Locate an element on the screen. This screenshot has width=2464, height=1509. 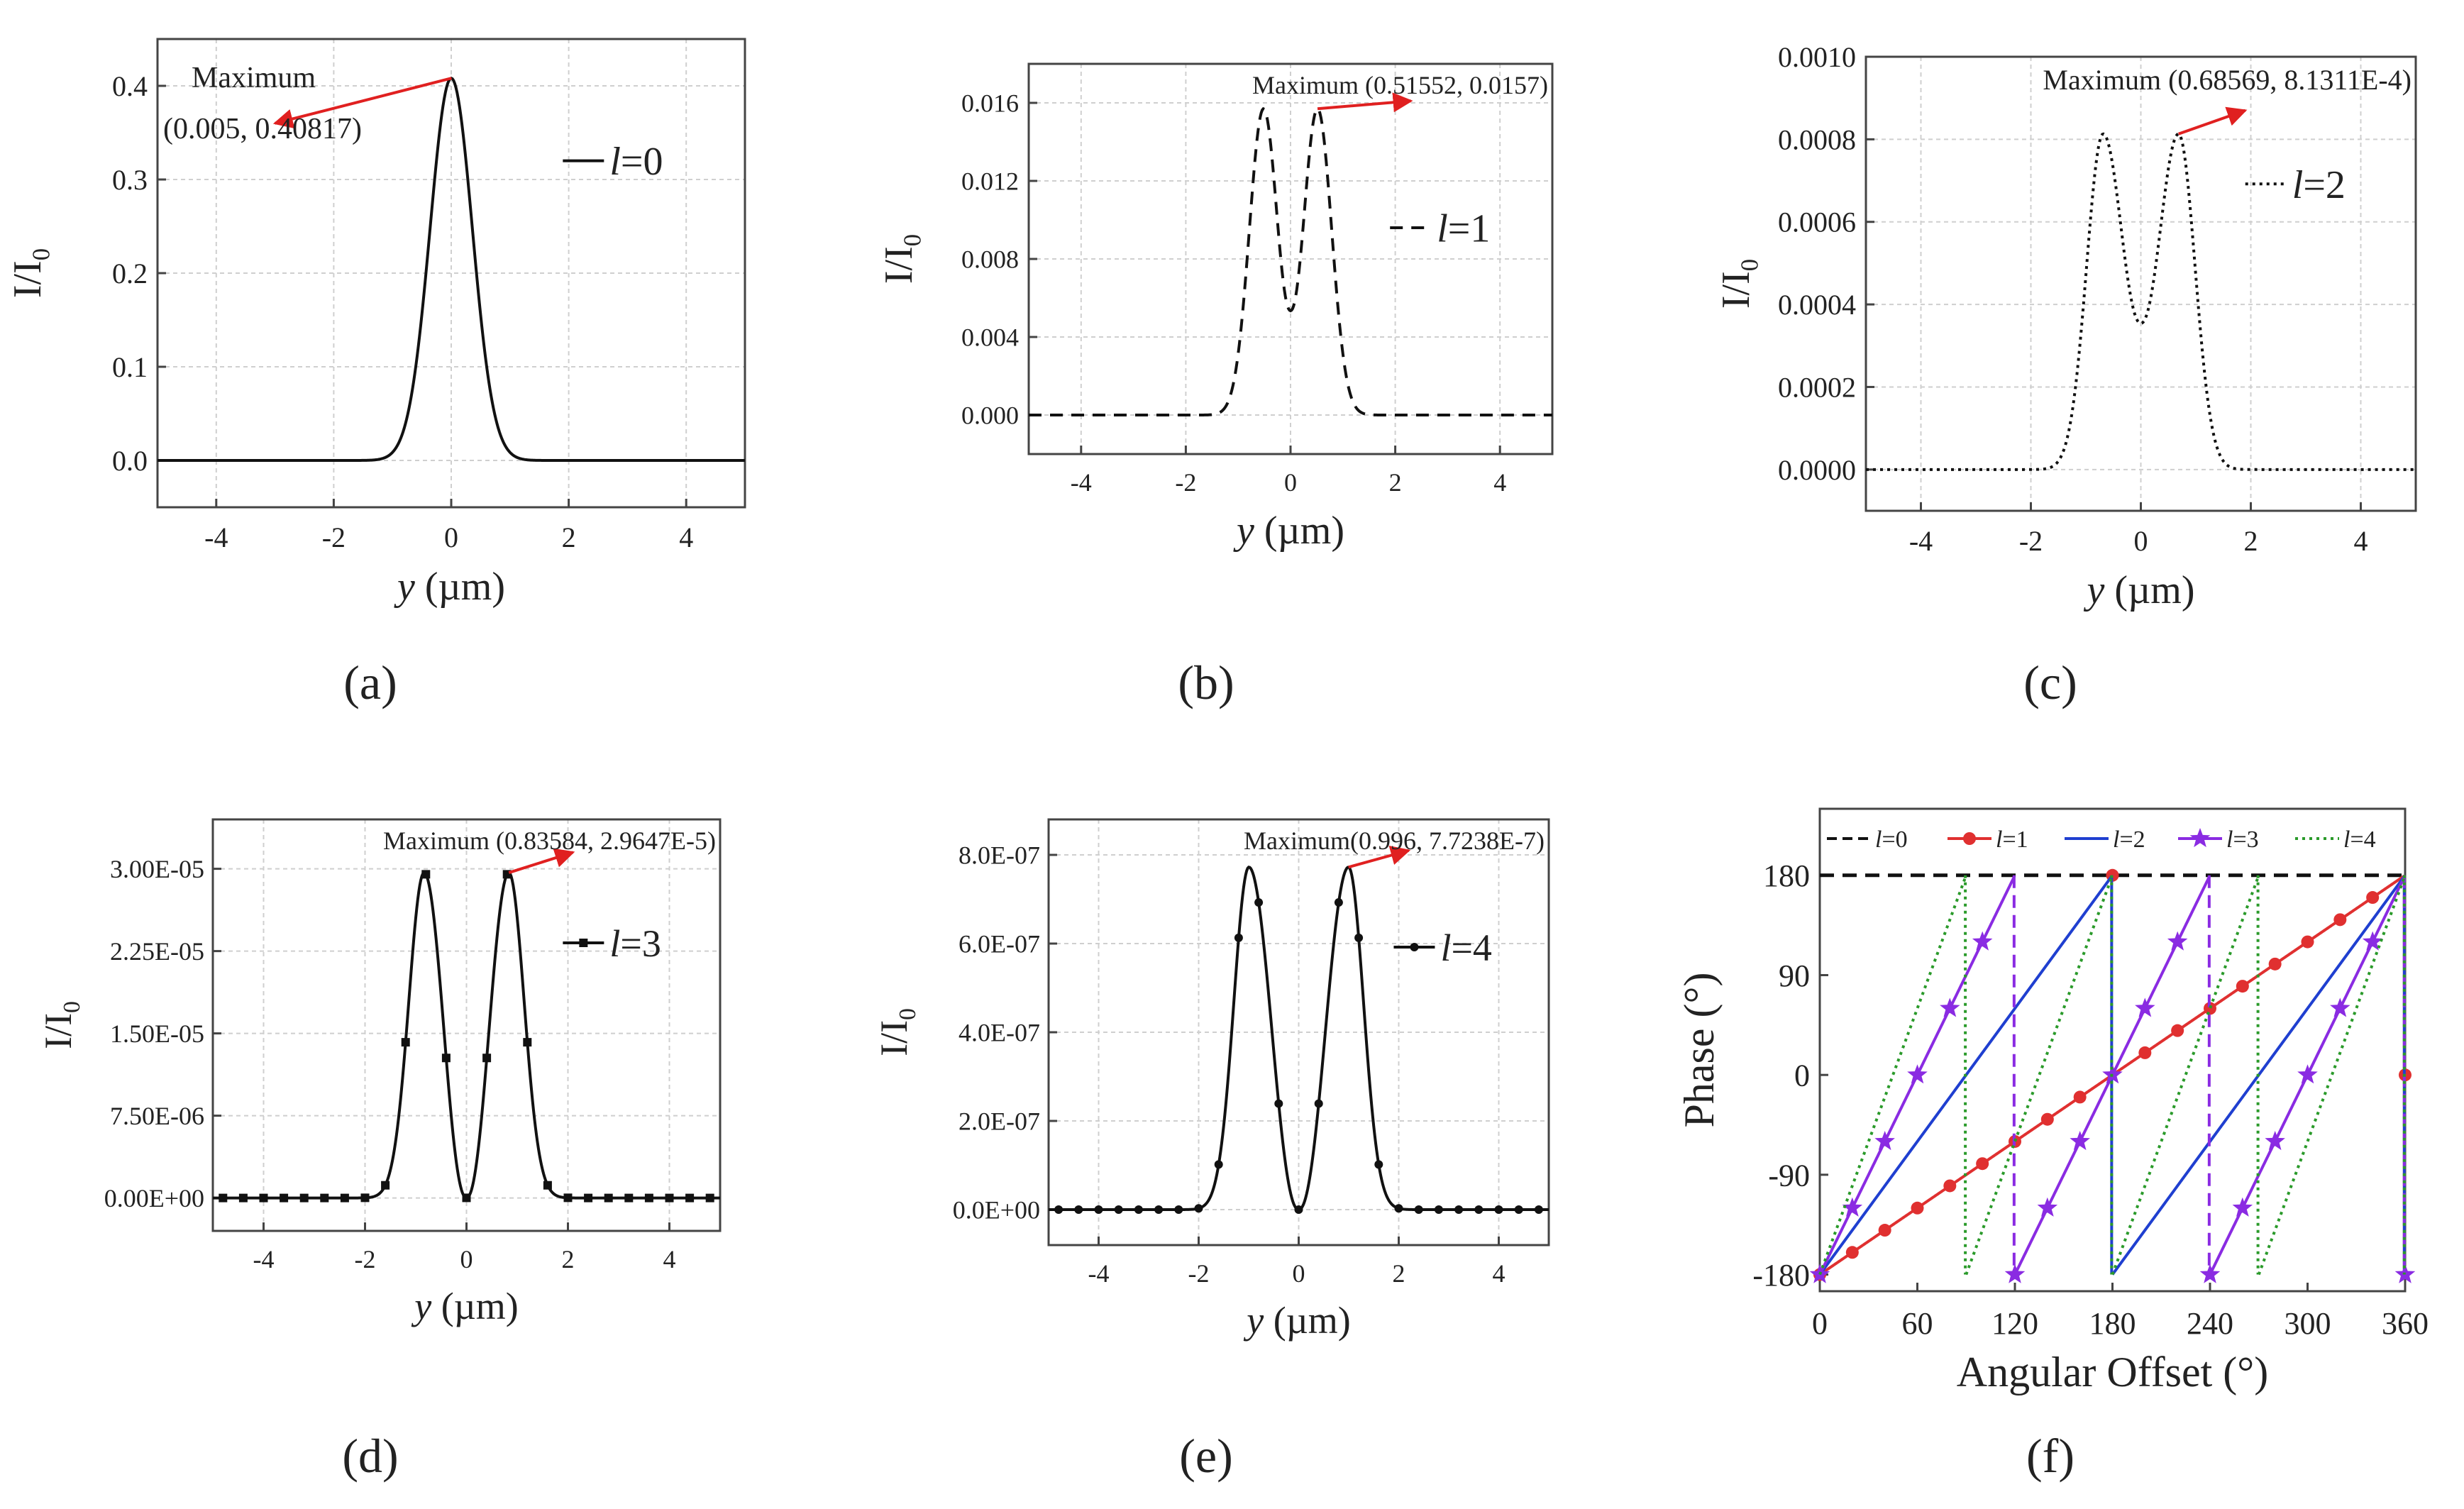
annotation-text: Maximum(0.996, 7.7238E-7) is located at coordinates (1394, 841).